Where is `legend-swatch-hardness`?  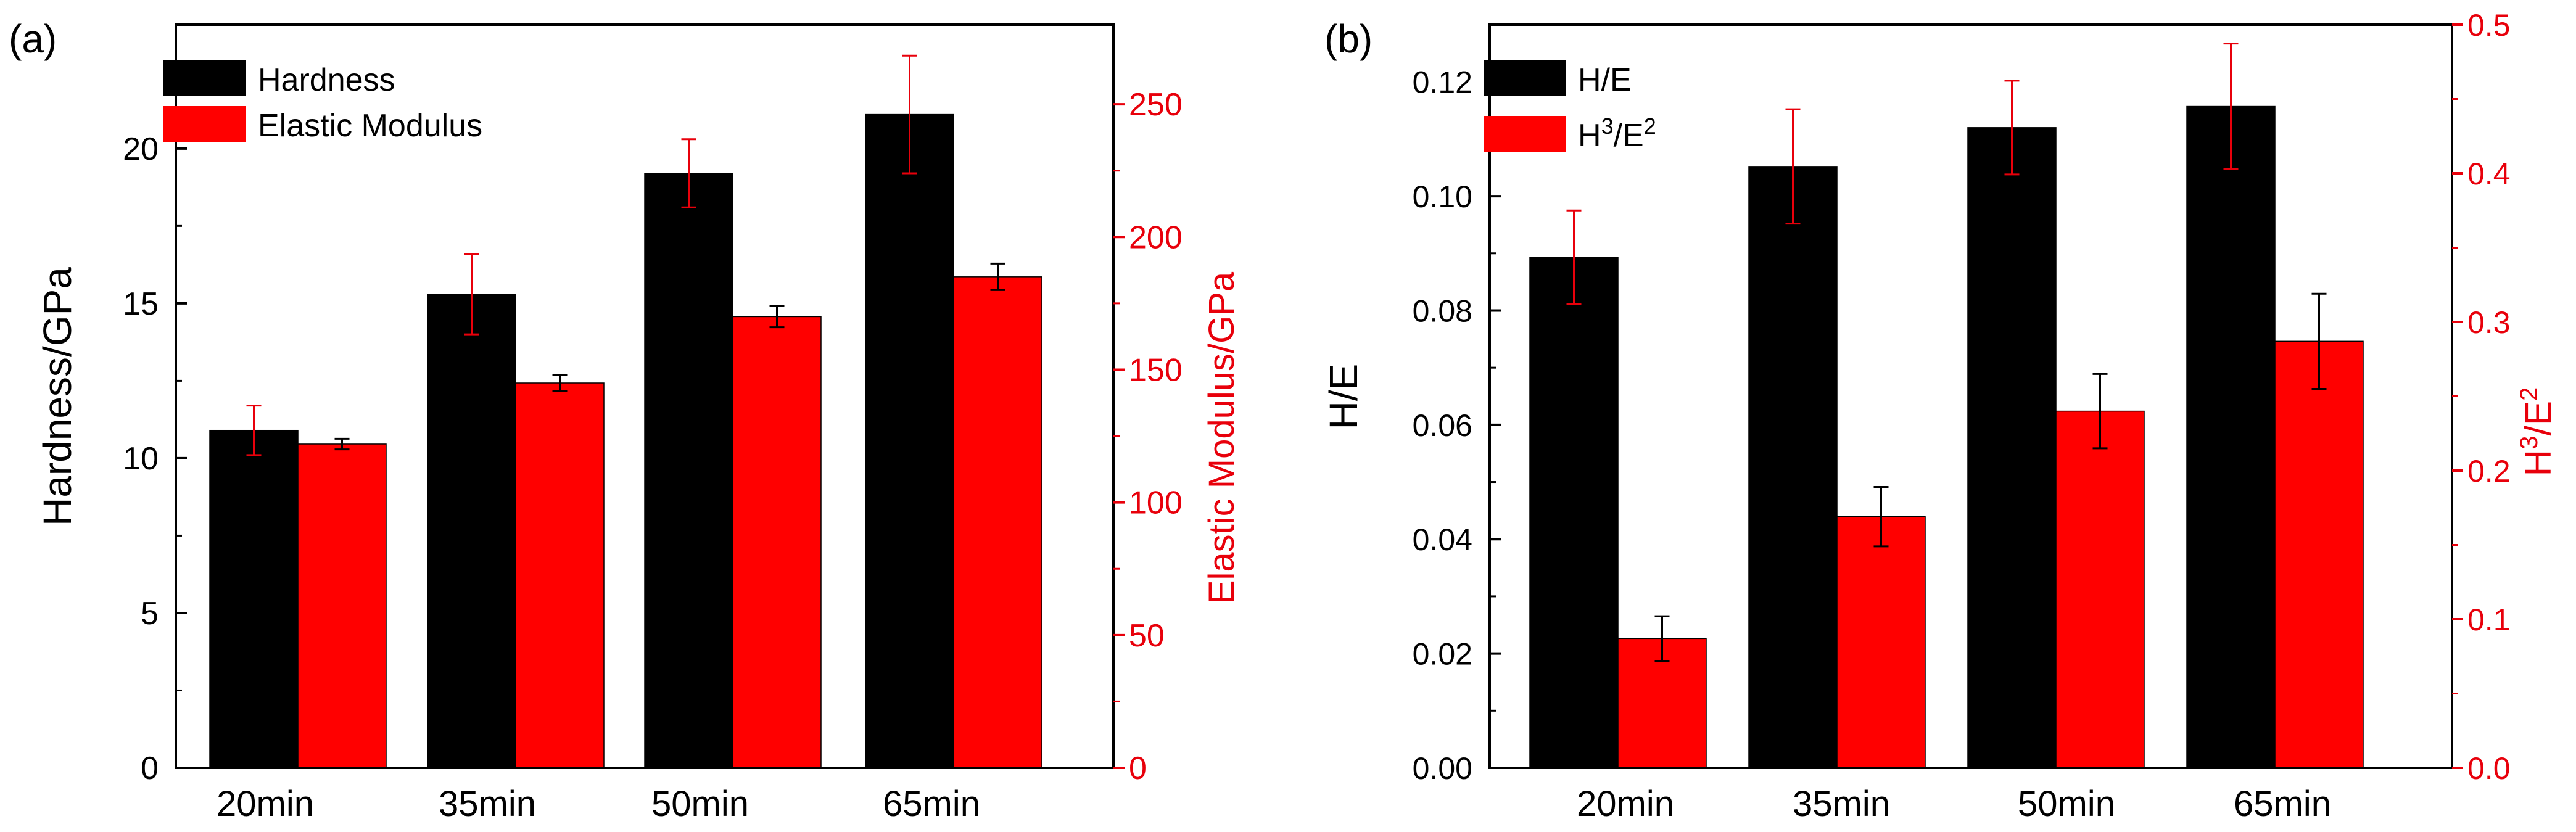 legend-swatch-hardness is located at coordinates (204, 78).